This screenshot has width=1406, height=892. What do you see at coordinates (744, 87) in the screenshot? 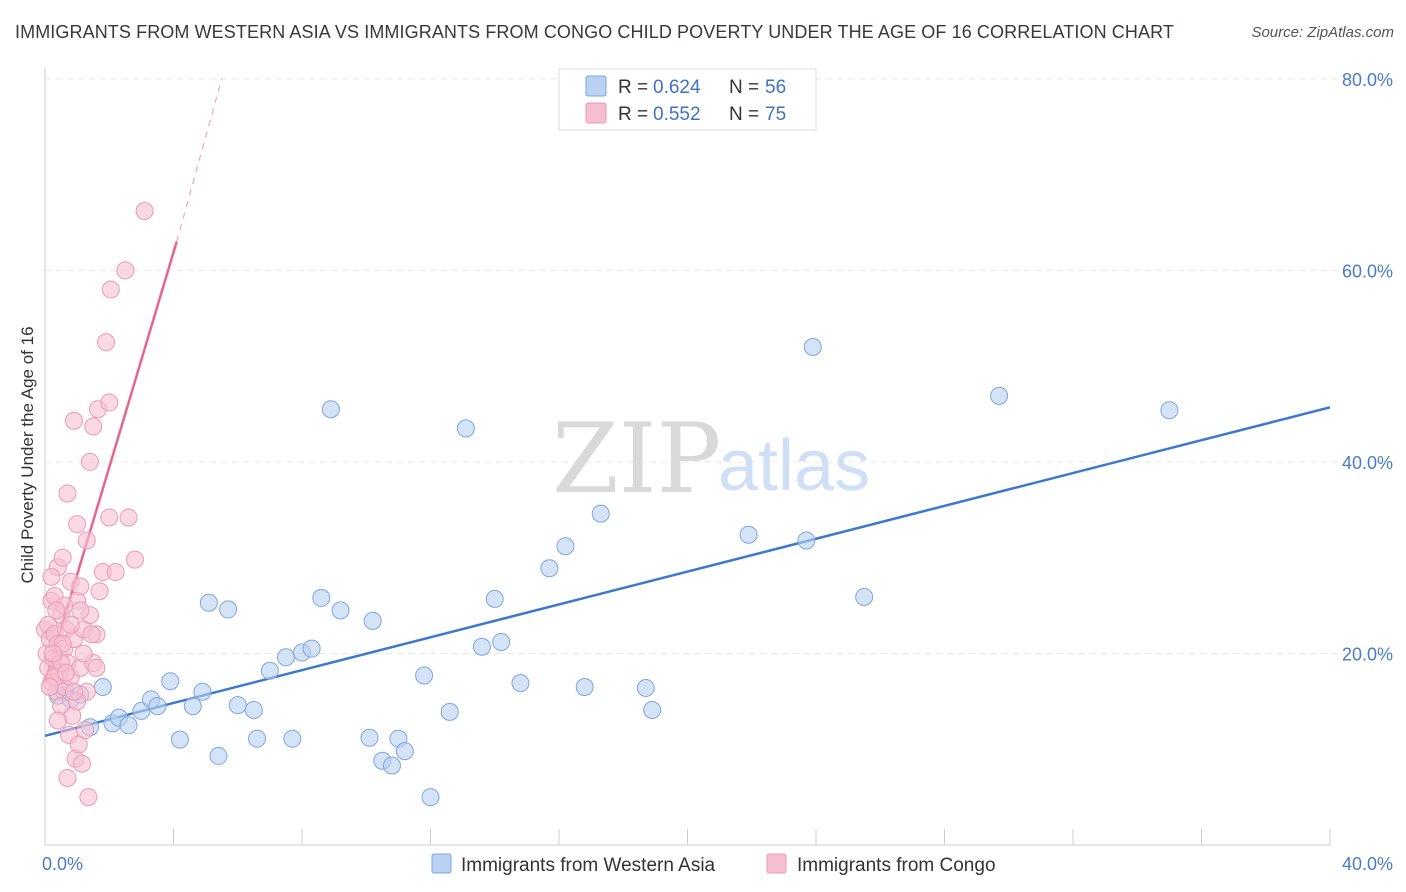
I see `legend-n-label-1: N =` at bounding box center [744, 87].